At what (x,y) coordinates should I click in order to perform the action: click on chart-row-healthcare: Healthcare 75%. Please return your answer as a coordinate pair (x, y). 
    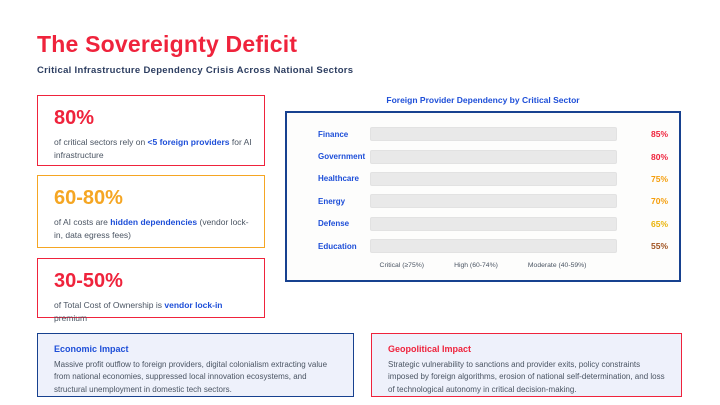
    Looking at the image, I should click on (483, 179).